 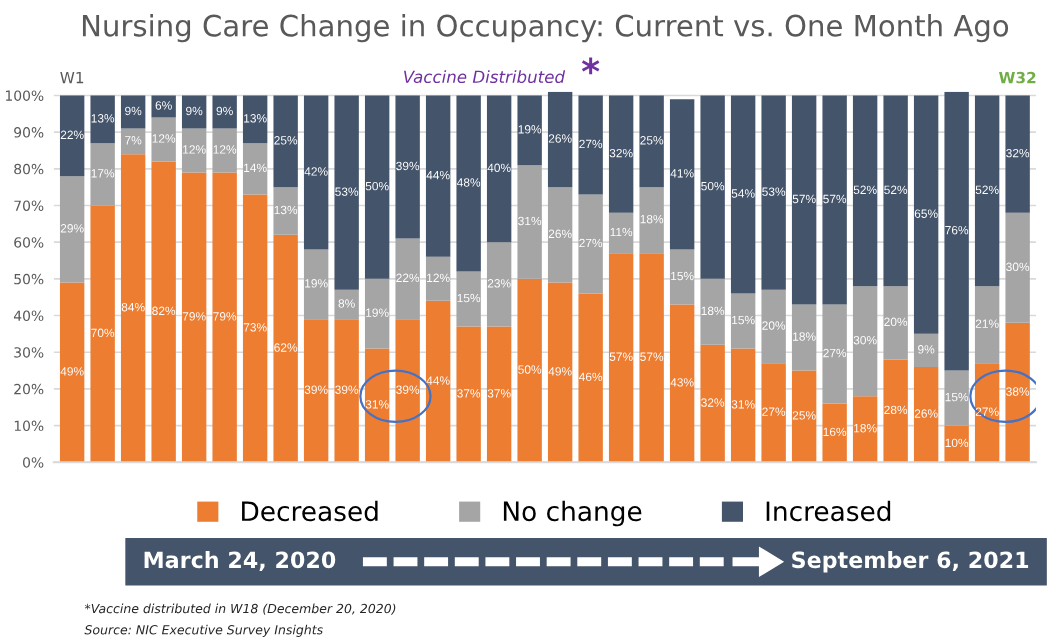 What do you see at coordinates (310, 511) in the screenshot?
I see `legend-label: Decreased` at bounding box center [310, 511].